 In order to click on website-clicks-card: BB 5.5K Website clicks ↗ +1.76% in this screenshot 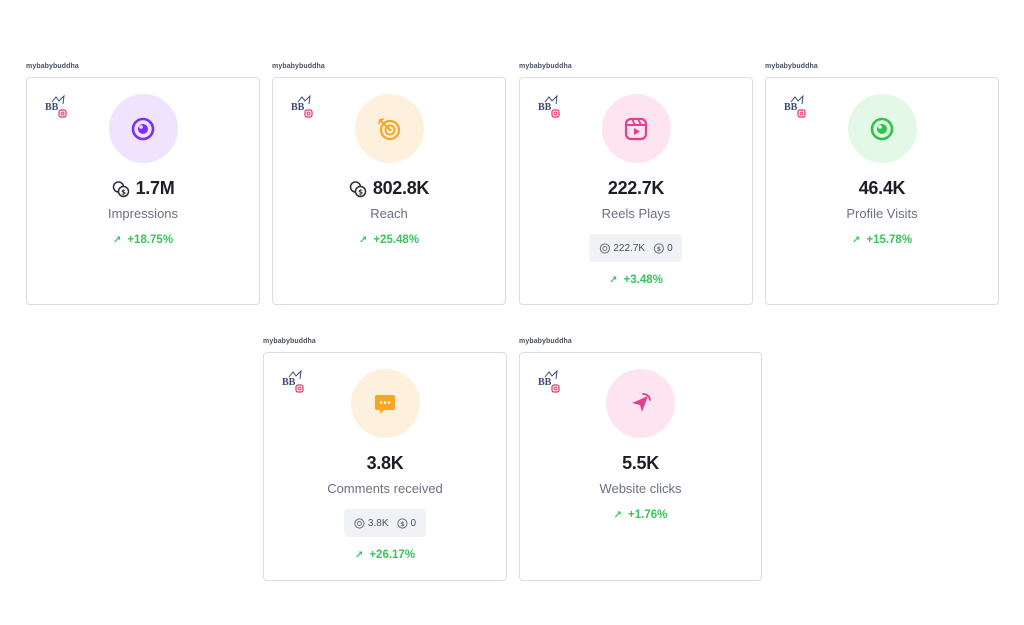, I will do `click(640, 466)`.